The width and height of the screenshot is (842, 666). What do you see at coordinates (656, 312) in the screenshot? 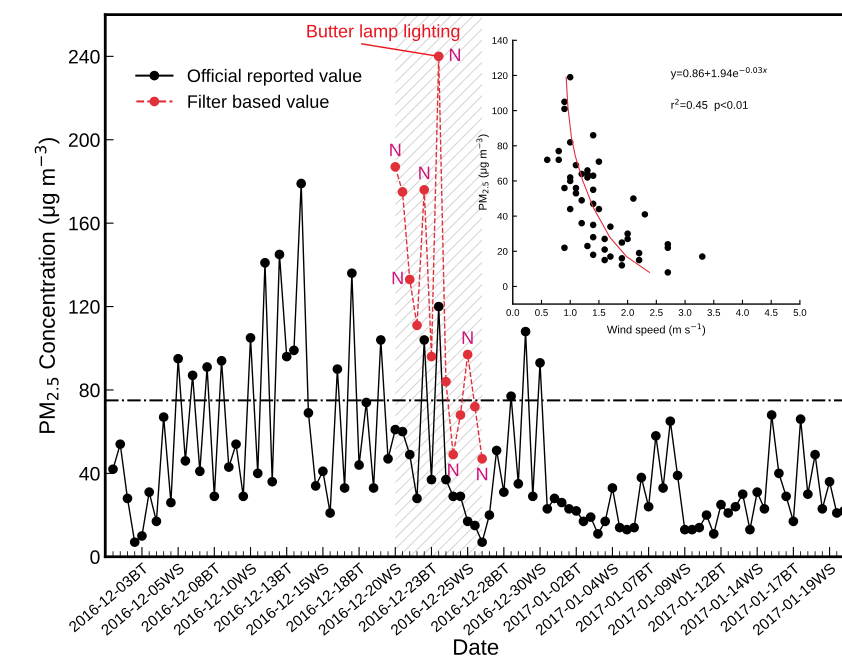
I see `x-tick-label: 2.5` at bounding box center [656, 312].